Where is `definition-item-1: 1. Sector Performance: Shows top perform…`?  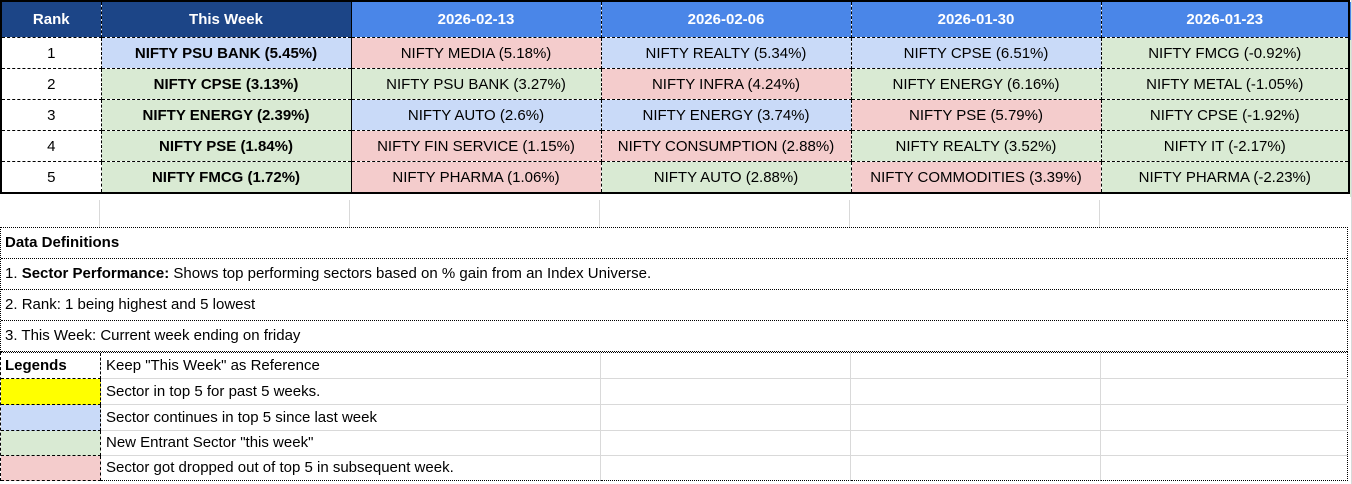
definition-item-1: 1. Sector Performance: Shows top perform… is located at coordinates (674, 274).